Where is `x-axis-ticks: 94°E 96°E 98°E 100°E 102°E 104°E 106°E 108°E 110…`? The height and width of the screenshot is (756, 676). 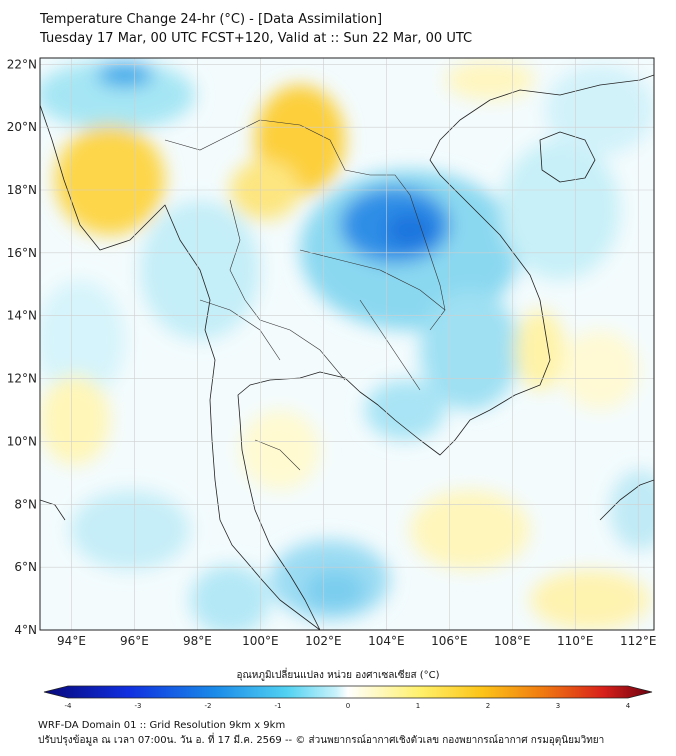 x-axis-ticks: 94°E 96°E 98°E 100°E 102°E 104°E 106°E 108°E 110… is located at coordinates (356, 641).